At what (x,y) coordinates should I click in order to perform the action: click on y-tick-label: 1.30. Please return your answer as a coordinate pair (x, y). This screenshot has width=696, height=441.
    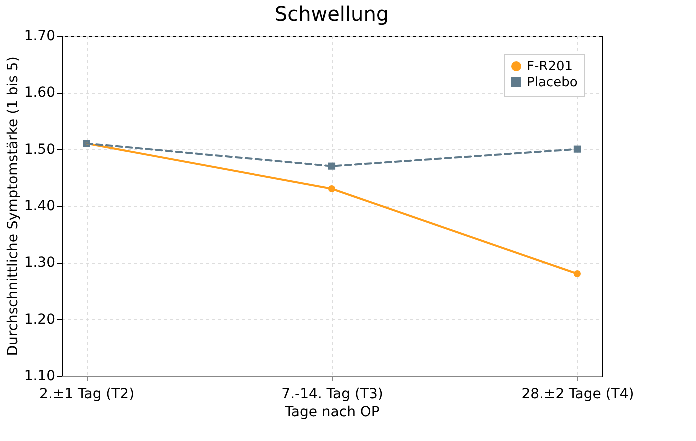
    Looking at the image, I should click on (40, 263).